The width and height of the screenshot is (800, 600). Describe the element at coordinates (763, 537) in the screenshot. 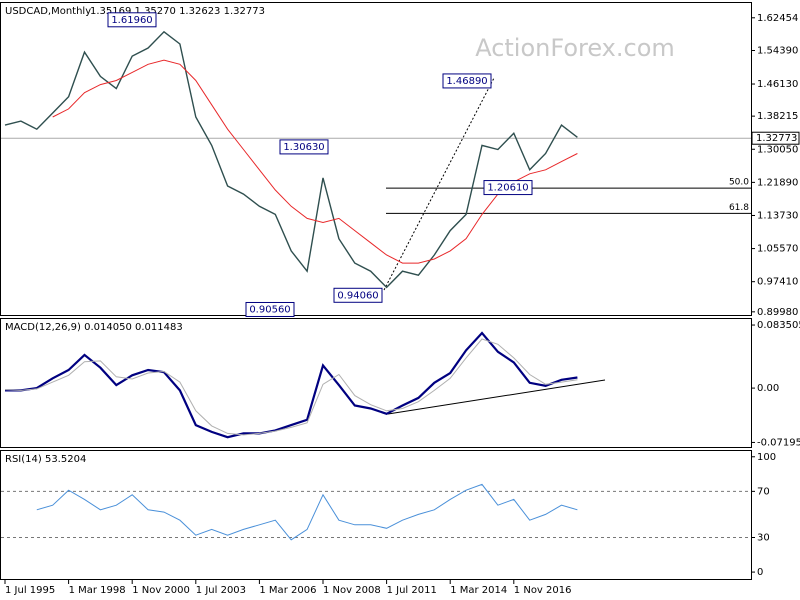

I see `y-tick-label: 30` at that location.